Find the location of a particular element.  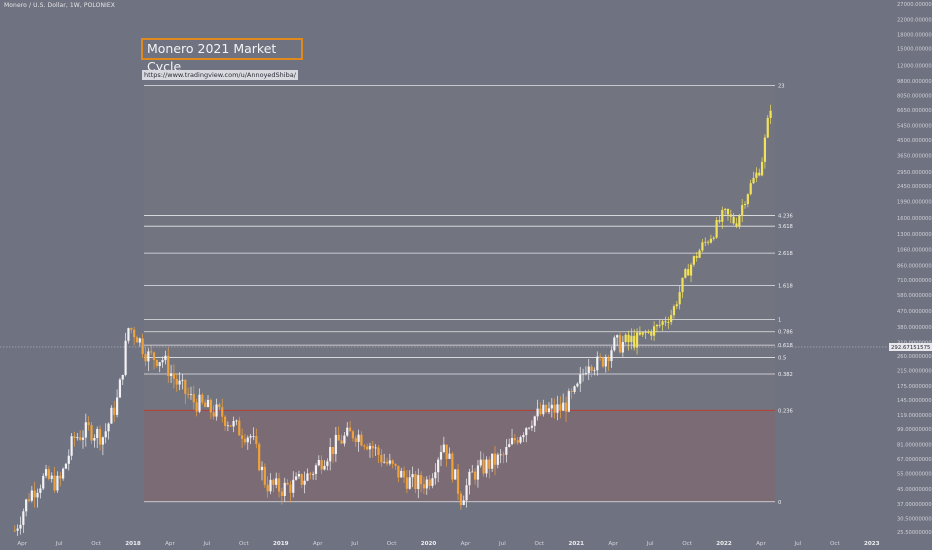

y-tick-11: 2950.00000000 is located at coordinates (914, 173).